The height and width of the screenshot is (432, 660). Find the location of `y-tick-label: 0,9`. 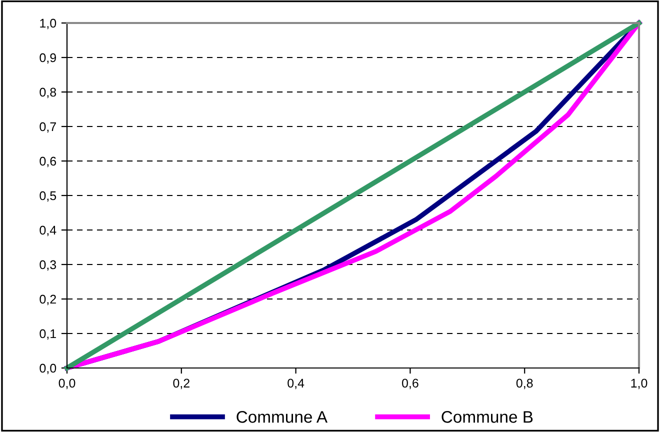

y-tick-label: 0,9 is located at coordinates (48, 58).